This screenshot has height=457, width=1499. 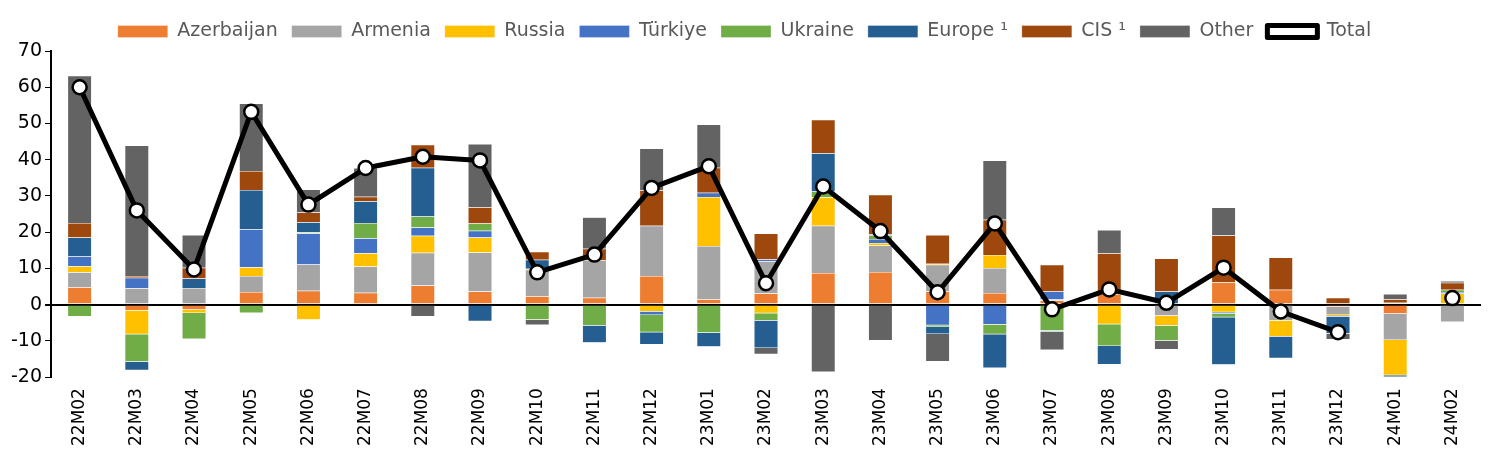 I want to click on legend-label: Total, so click(x=1348, y=29).